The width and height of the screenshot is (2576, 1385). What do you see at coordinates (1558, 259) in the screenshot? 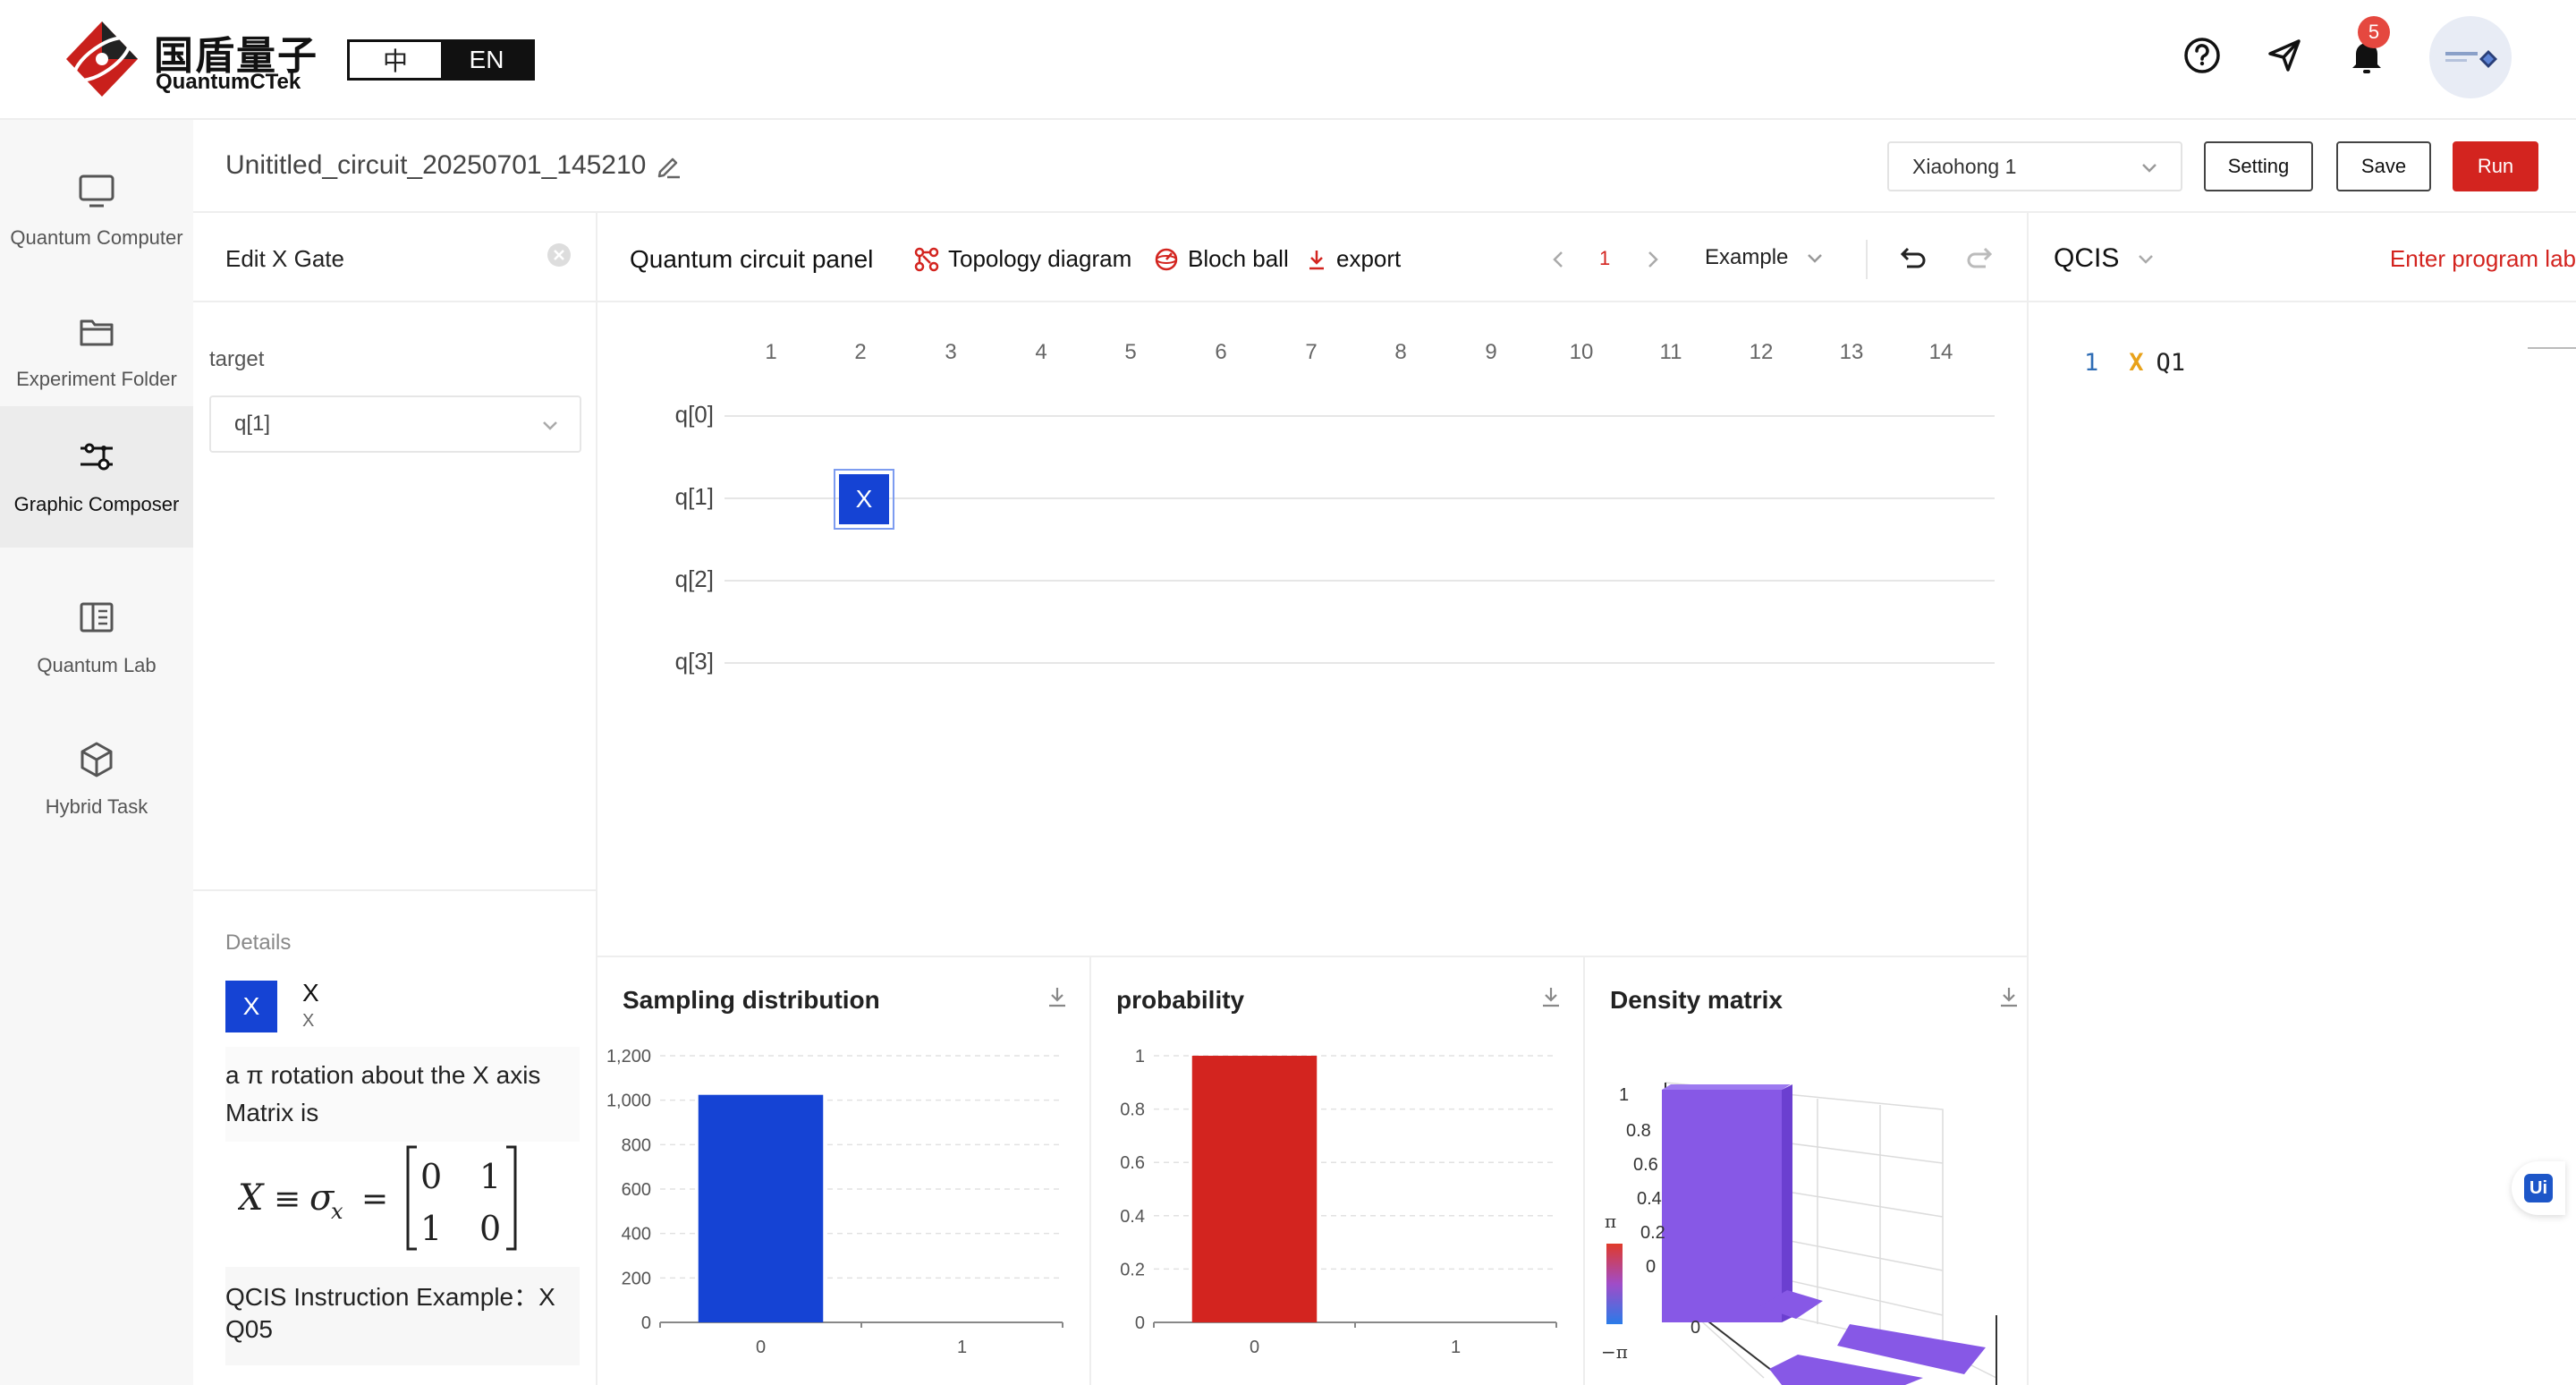
I see `chevron-left-icon` at bounding box center [1558, 259].